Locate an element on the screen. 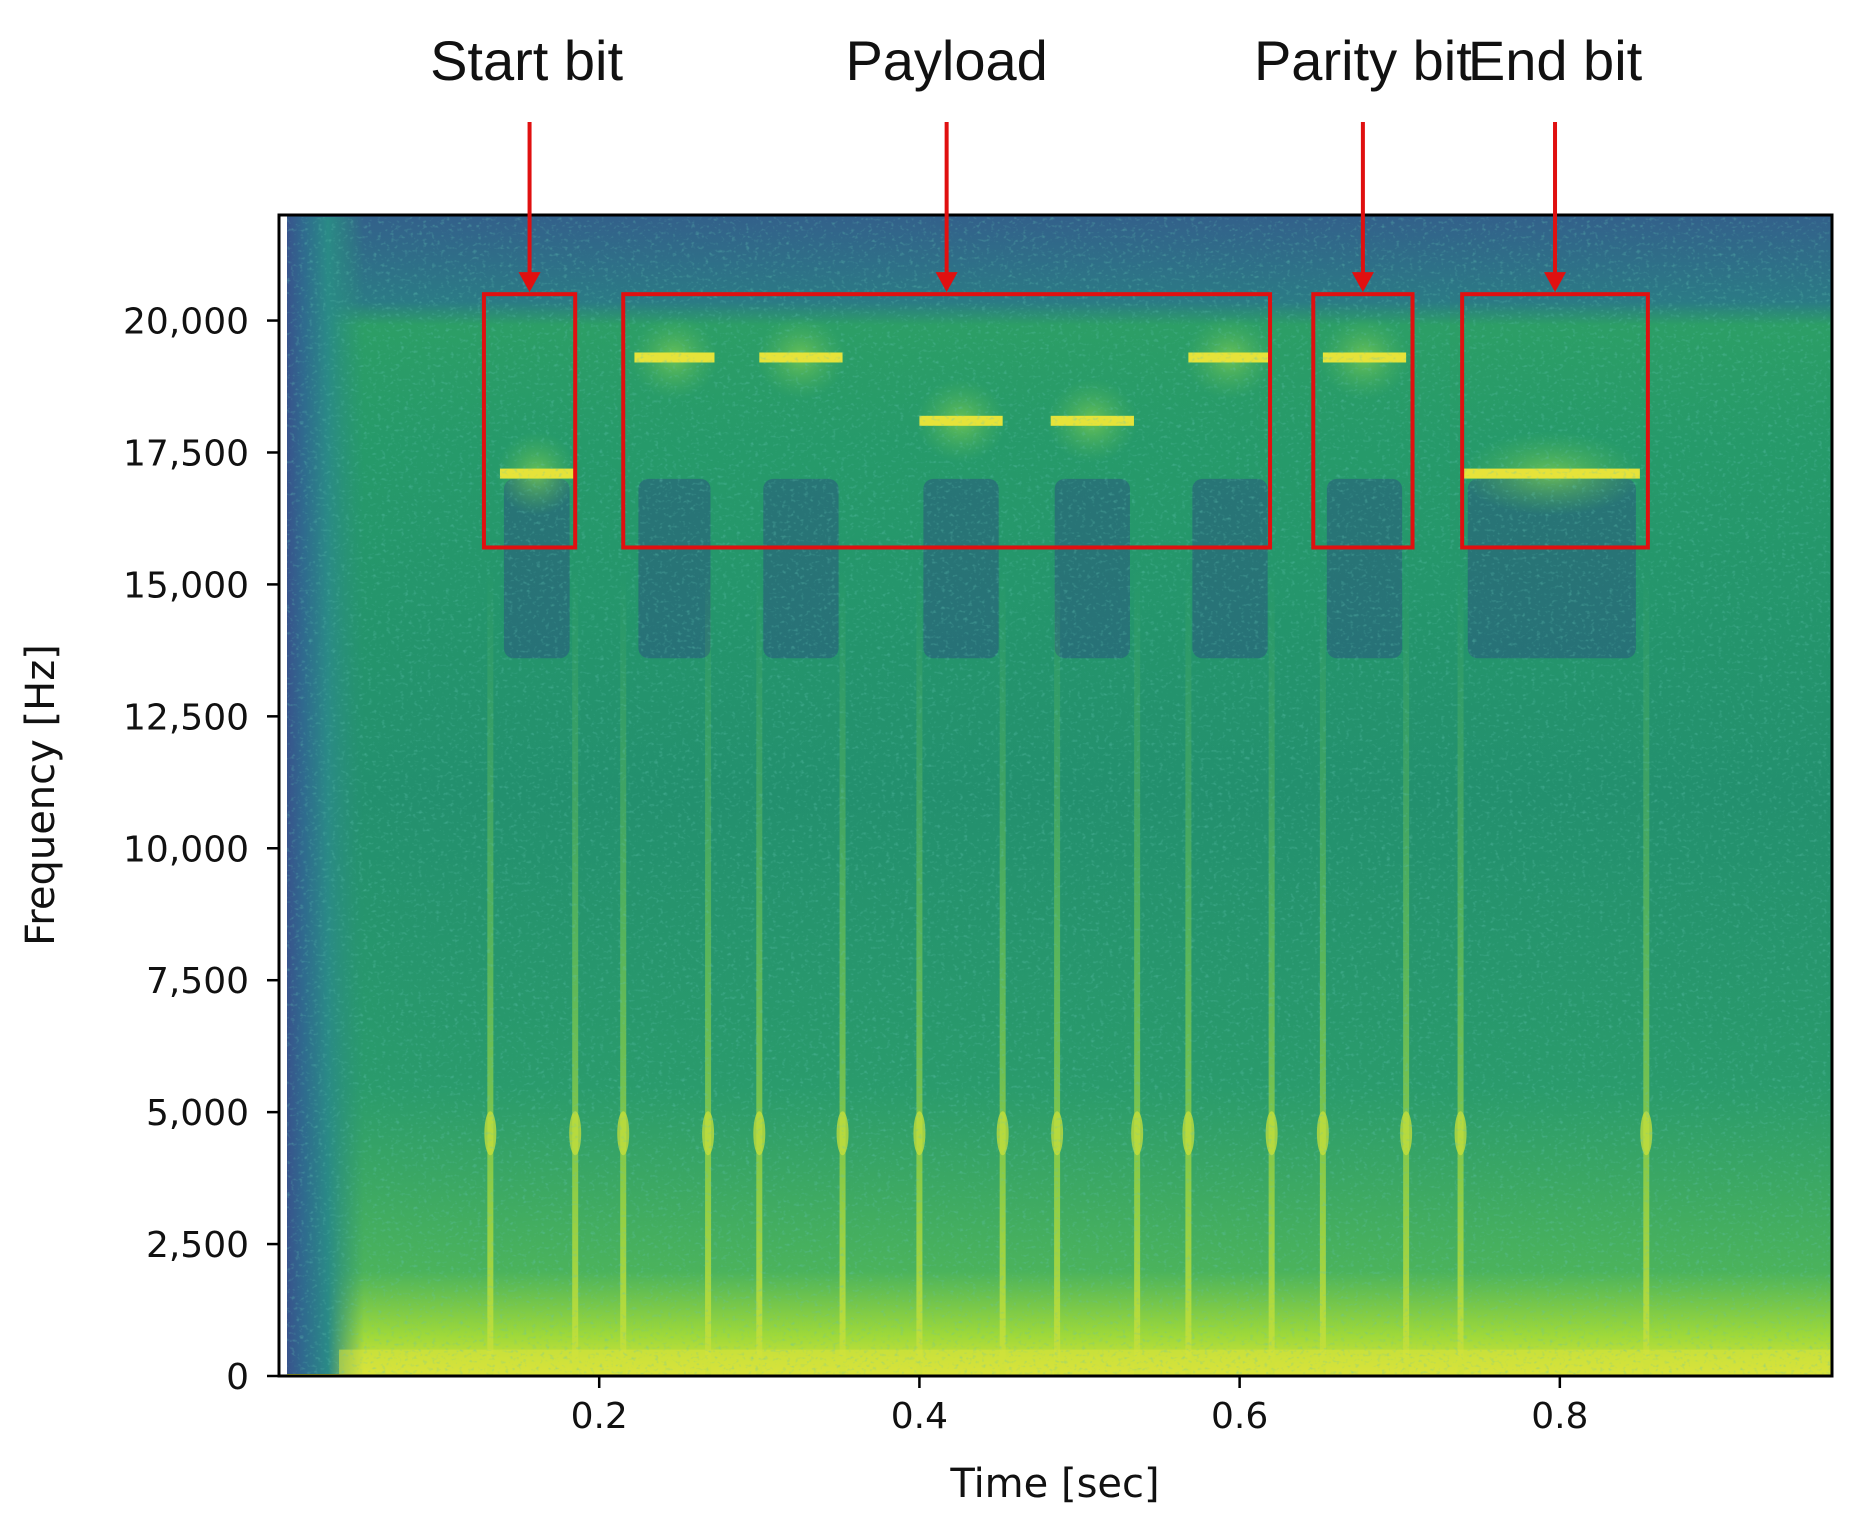 The width and height of the screenshot is (1854, 1518). x-tick-label-3: 0.8 is located at coordinates (1559, 1416).